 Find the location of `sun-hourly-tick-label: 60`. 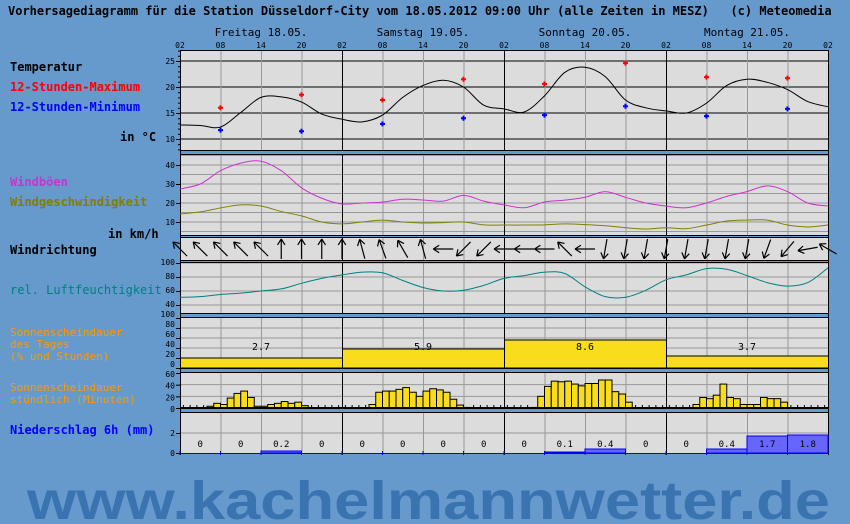

sun-hourly-tick-label: 60 is located at coordinates (170, 374).